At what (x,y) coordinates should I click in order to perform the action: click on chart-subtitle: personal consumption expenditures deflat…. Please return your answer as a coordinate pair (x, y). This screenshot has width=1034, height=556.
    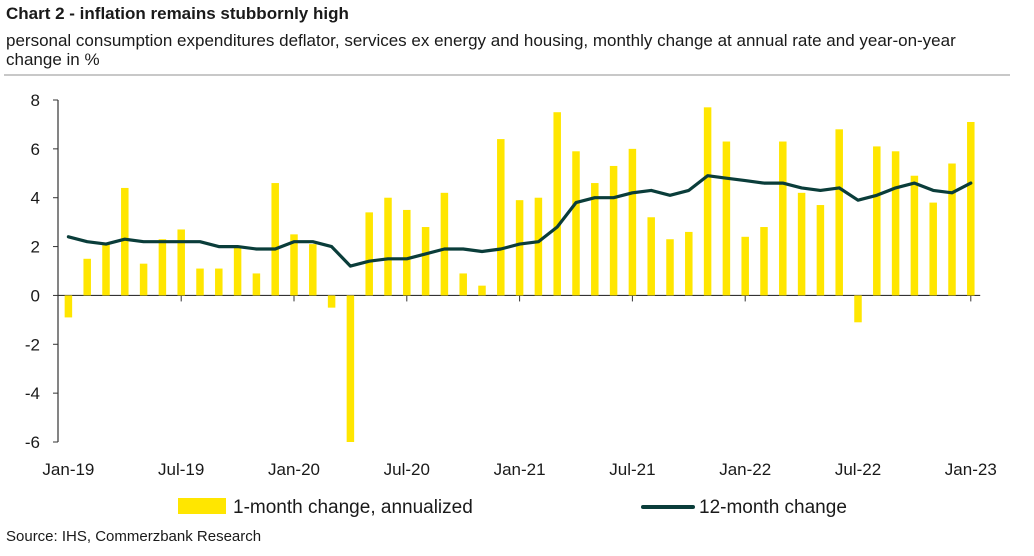
    Looking at the image, I should click on (481, 50).